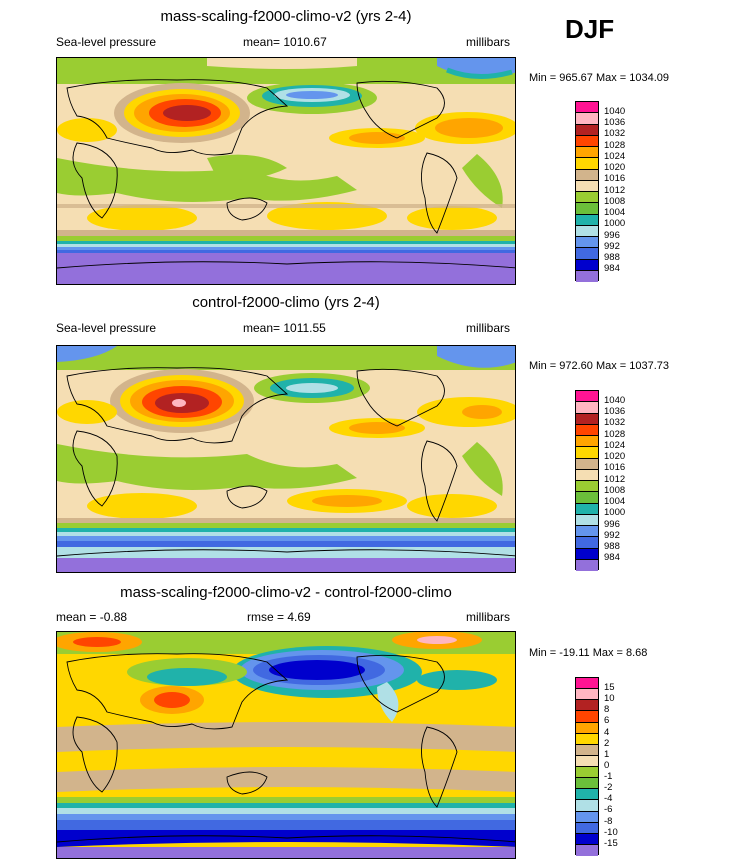 This screenshot has height=865, width=732. Describe the element at coordinates (607, 743) in the screenshot. I see `tick-label: 2` at that location.